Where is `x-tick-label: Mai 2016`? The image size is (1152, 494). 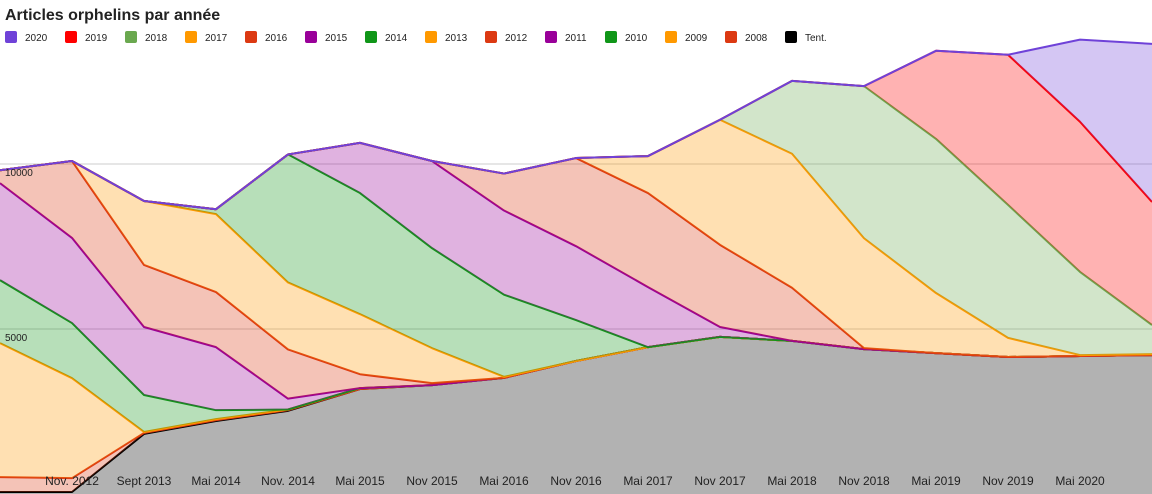 x-tick-label: Mai 2016 is located at coordinates (504, 481).